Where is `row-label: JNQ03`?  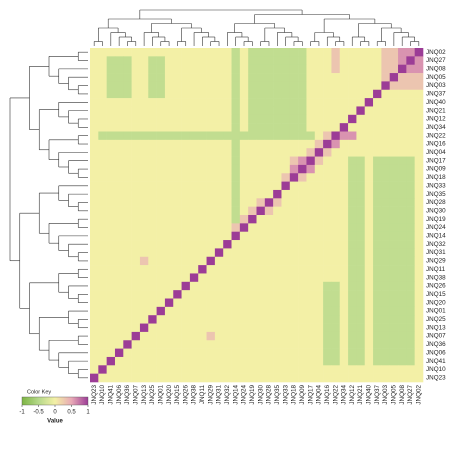
row-label: JNQ03 is located at coordinates (436, 85).